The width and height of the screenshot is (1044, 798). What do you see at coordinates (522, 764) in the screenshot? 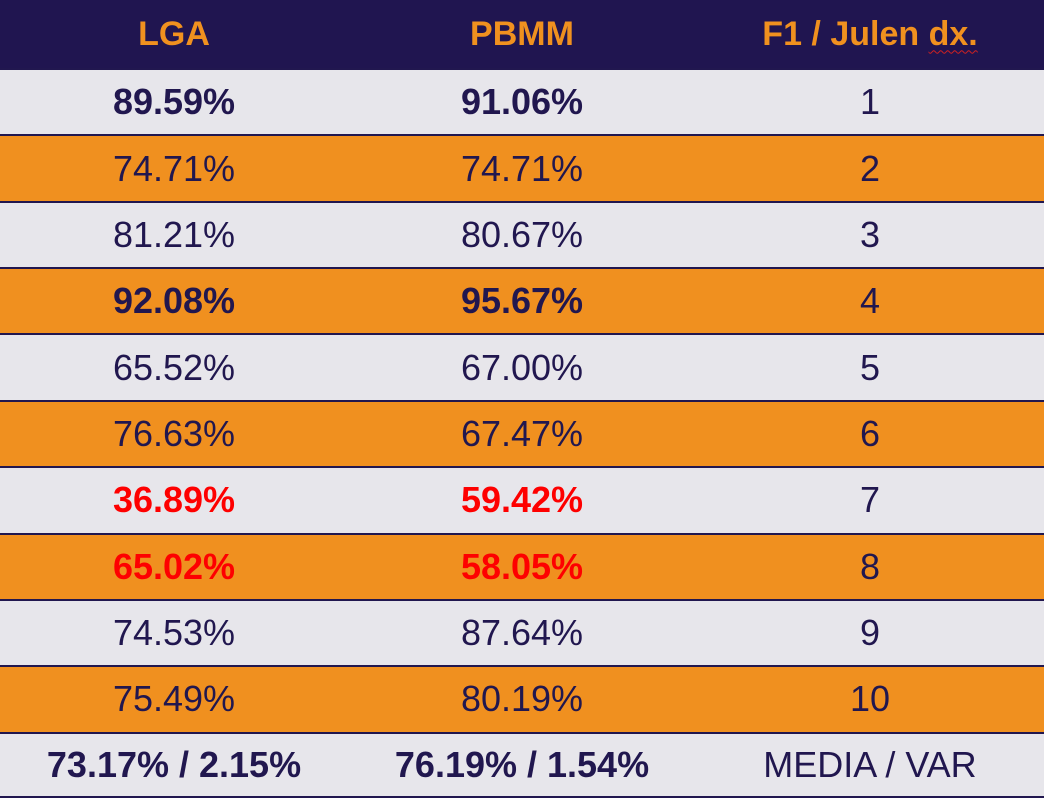
I see `summary-pbmm: 76.19% / 1.54%` at bounding box center [522, 764].